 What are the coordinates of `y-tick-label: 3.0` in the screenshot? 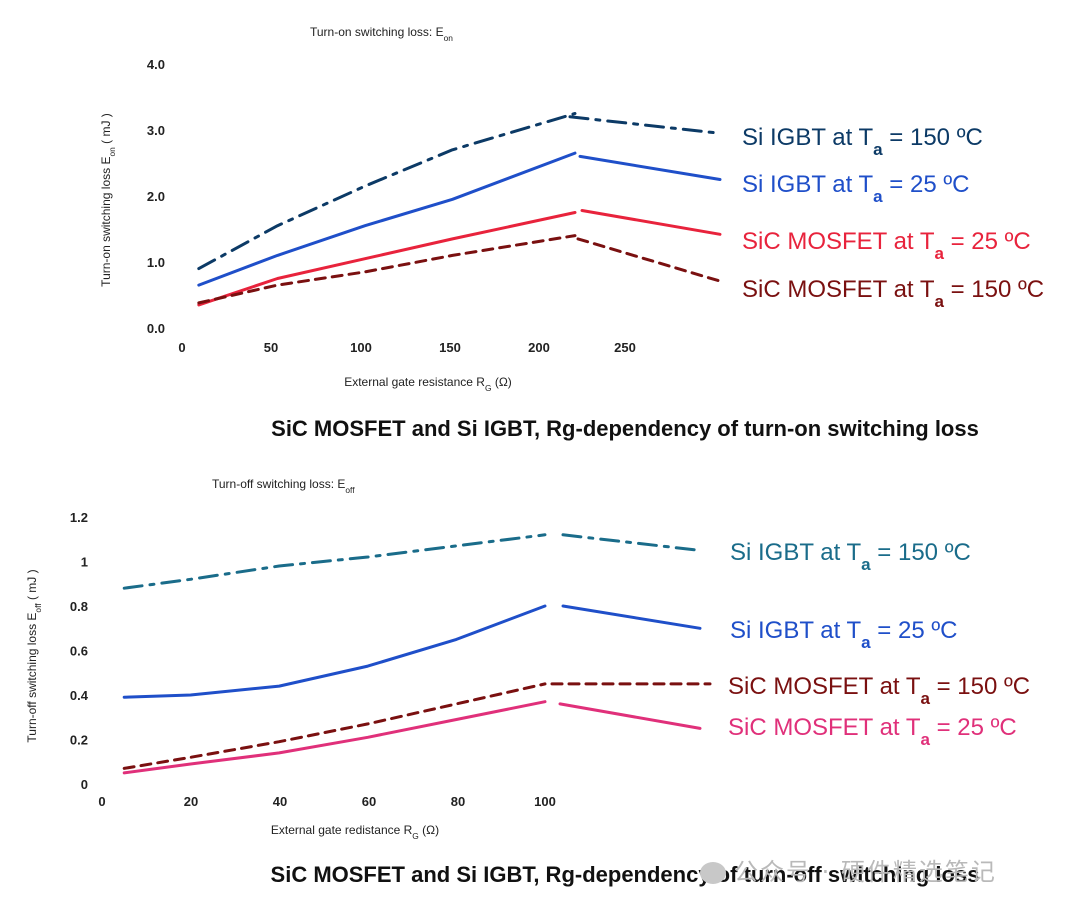 It's located at (156, 130).